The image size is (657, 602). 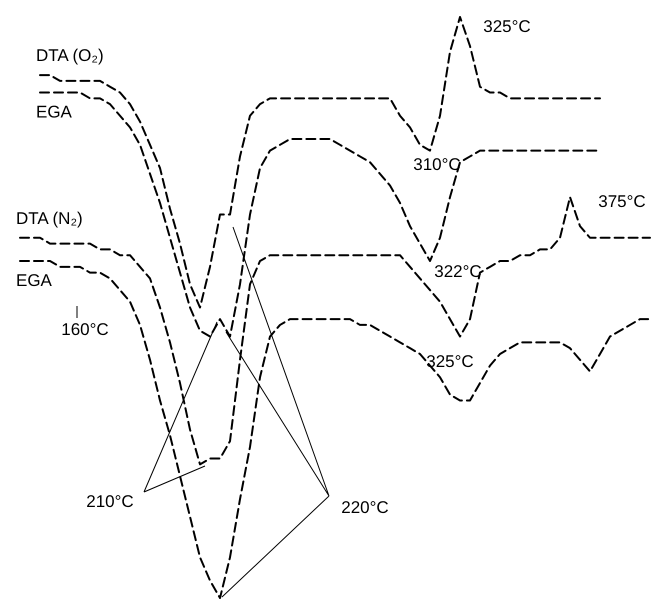 What do you see at coordinates (458, 272) in the screenshot?
I see `annotation: 322°C` at bounding box center [458, 272].